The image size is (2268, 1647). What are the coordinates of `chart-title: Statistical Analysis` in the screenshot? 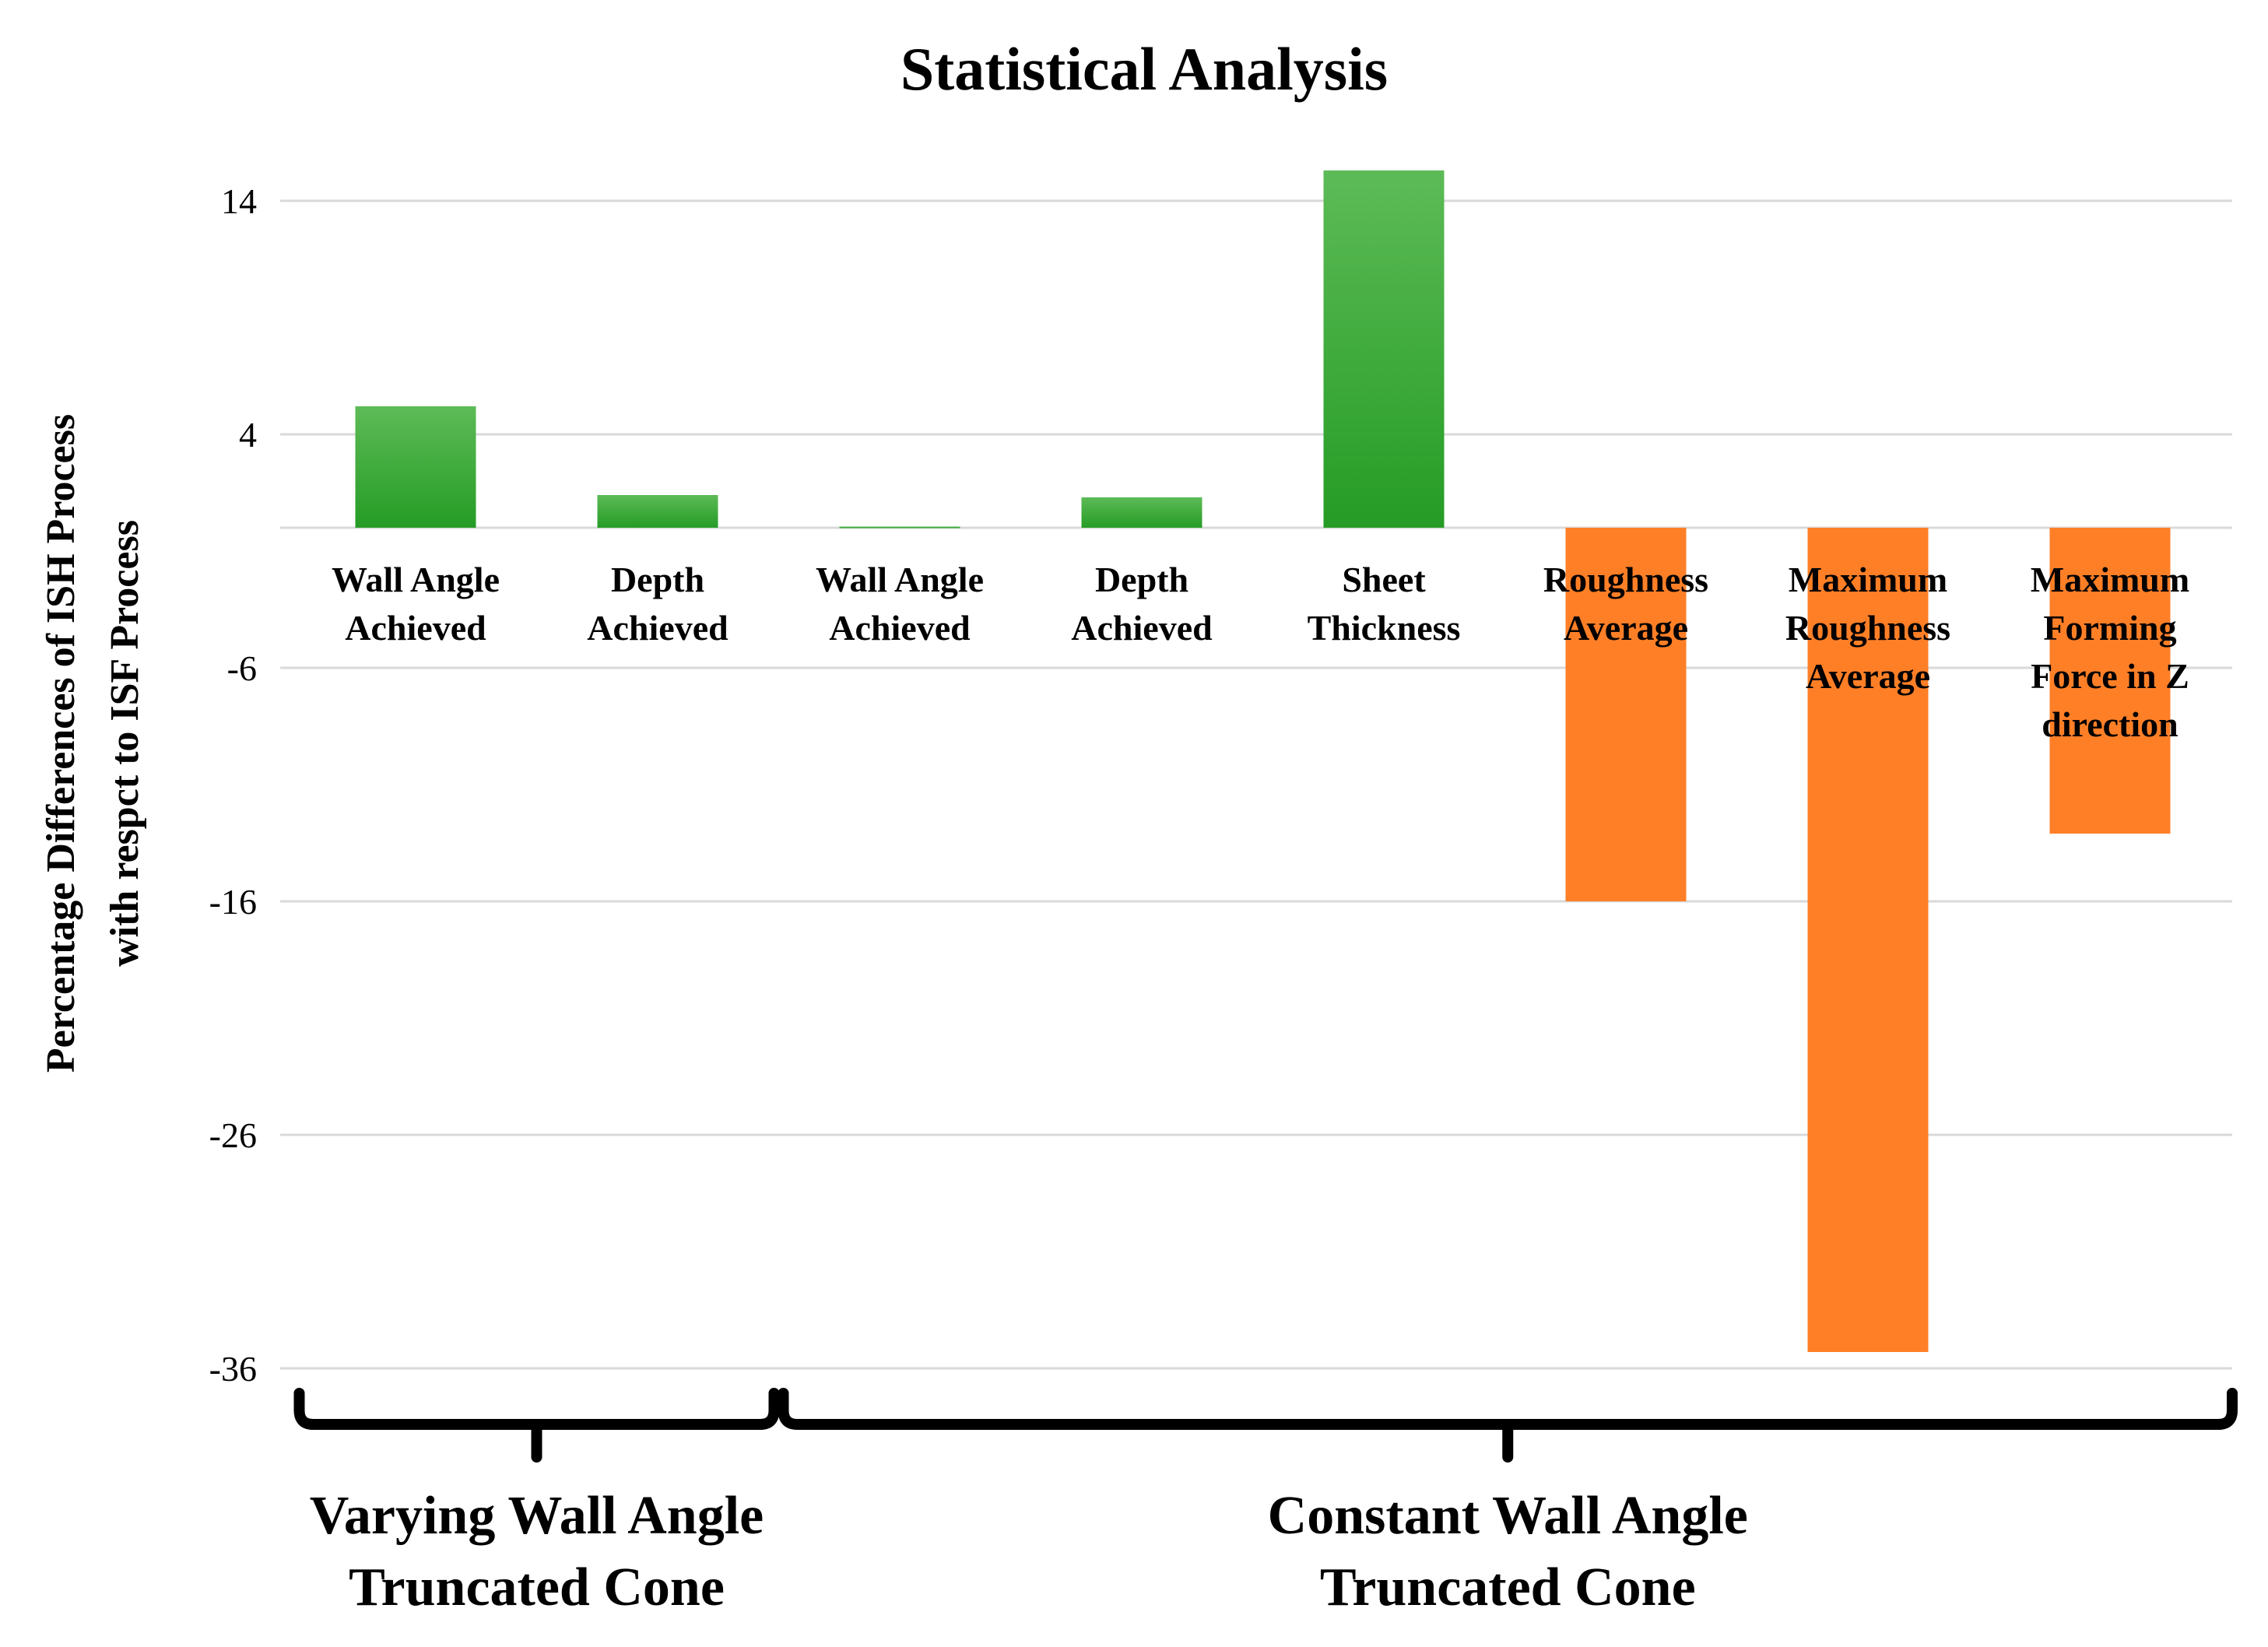 It's located at (1144, 69).